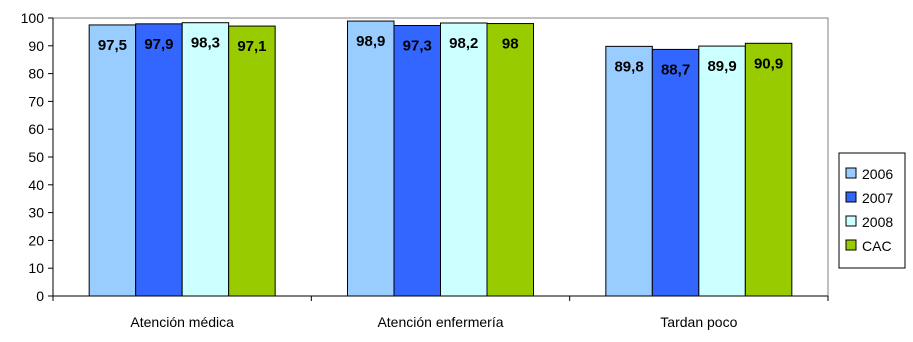 This screenshot has height=342, width=913. Describe the element at coordinates (768, 63) in the screenshot. I see `data-label: 90,9` at that location.